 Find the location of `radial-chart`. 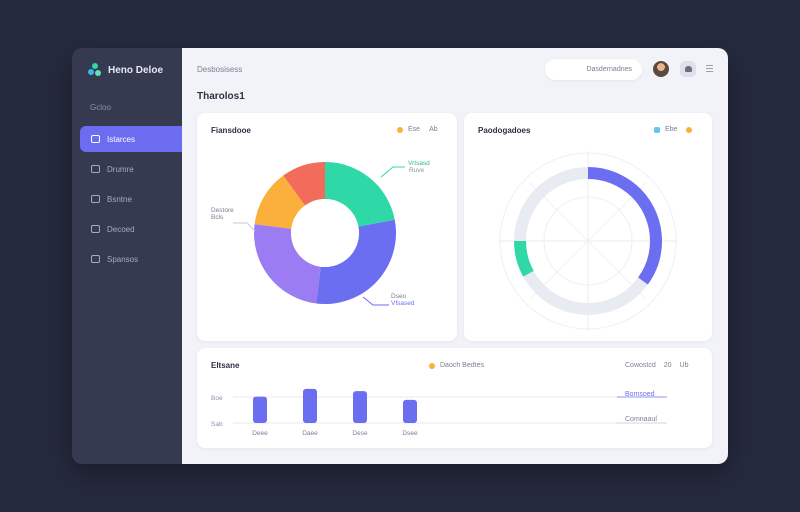

radial-chart is located at coordinates (588, 241).